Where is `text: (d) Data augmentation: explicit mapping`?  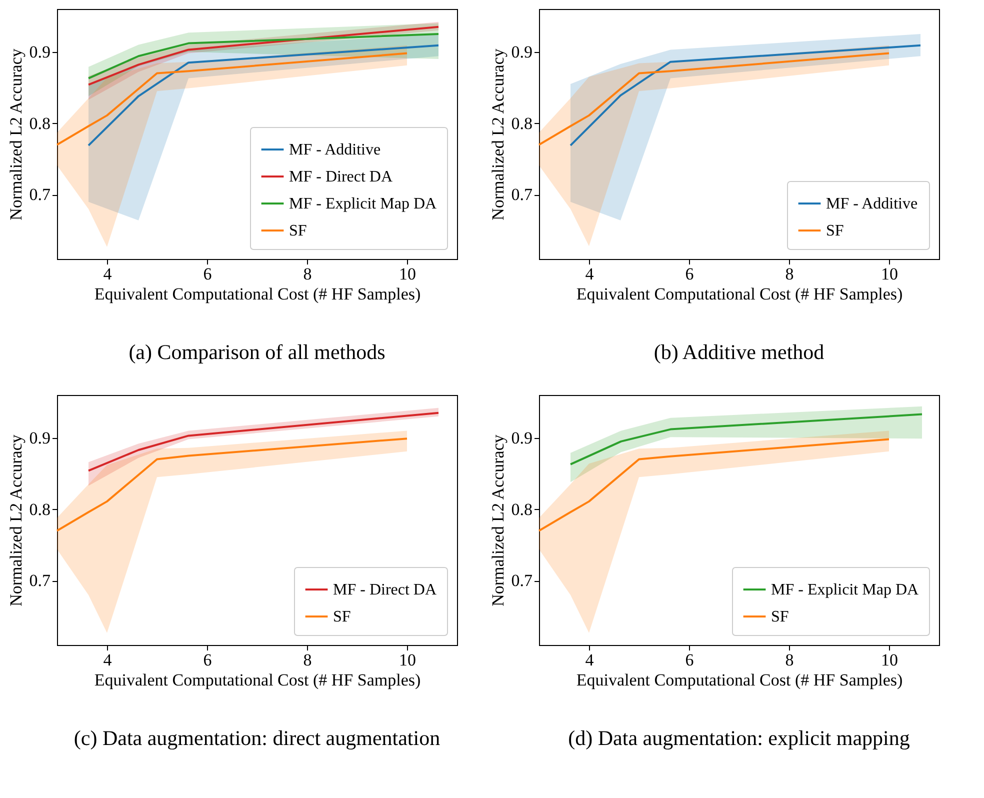
text: (d) Data augmentation: explicit mapping is located at coordinates (739, 738).